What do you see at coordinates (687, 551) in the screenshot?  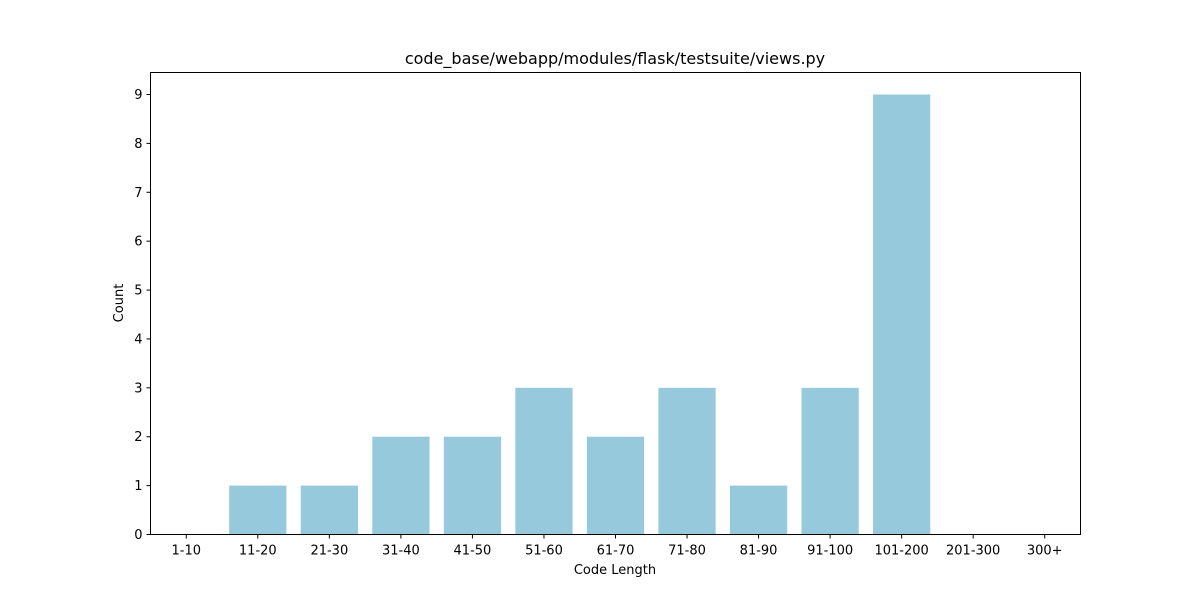 I see `x-tick-label: 71-80` at bounding box center [687, 551].